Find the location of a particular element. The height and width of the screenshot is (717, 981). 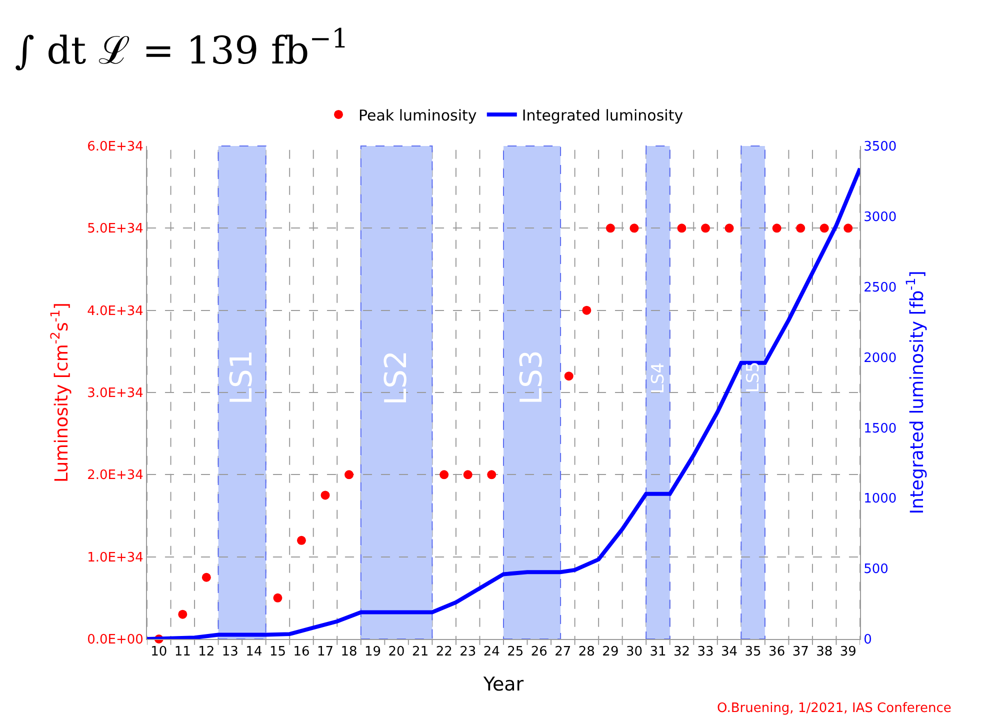

y2-tick-label: 1500 is located at coordinates (880, 428).